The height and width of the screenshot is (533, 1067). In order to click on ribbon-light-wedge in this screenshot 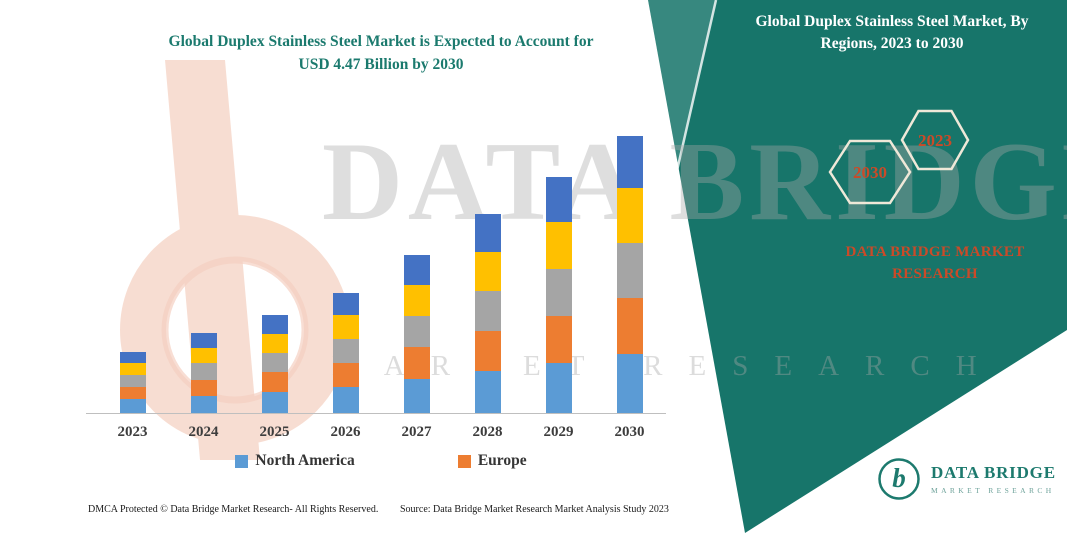, I will do `click(682, 82)`.